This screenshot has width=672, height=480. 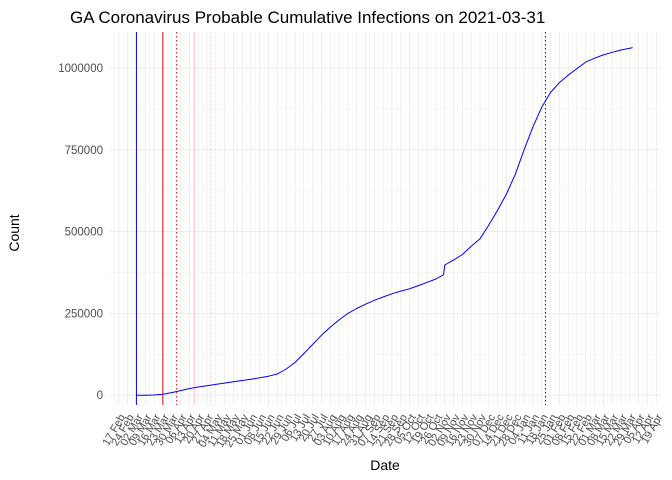 What do you see at coordinates (14, 232) in the screenshot?
I see `y-axis-label: Count` at bounding box center [14, 232].